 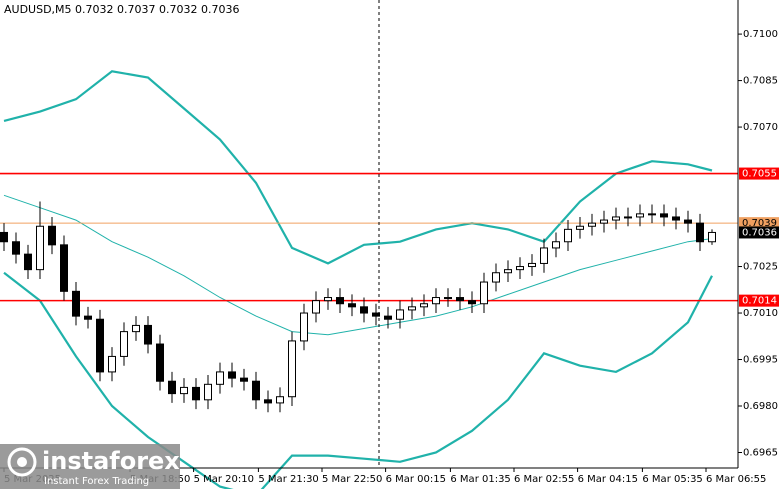 I want to click on x-tick-label: 6 Mar 00:15, so click(x=416, y=479).